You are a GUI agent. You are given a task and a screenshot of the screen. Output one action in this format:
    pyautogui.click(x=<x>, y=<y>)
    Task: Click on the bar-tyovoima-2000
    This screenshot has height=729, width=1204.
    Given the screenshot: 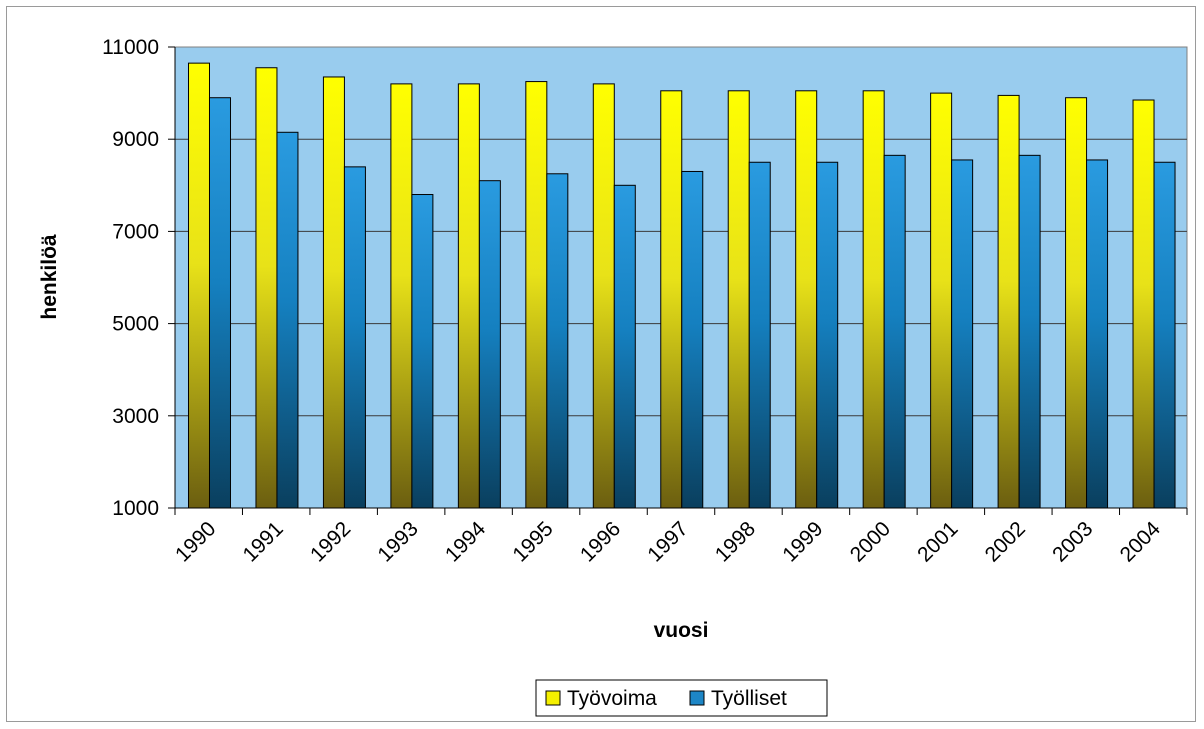 What is the action you would take?
    pyautogui.click(x=873, y=299)
    